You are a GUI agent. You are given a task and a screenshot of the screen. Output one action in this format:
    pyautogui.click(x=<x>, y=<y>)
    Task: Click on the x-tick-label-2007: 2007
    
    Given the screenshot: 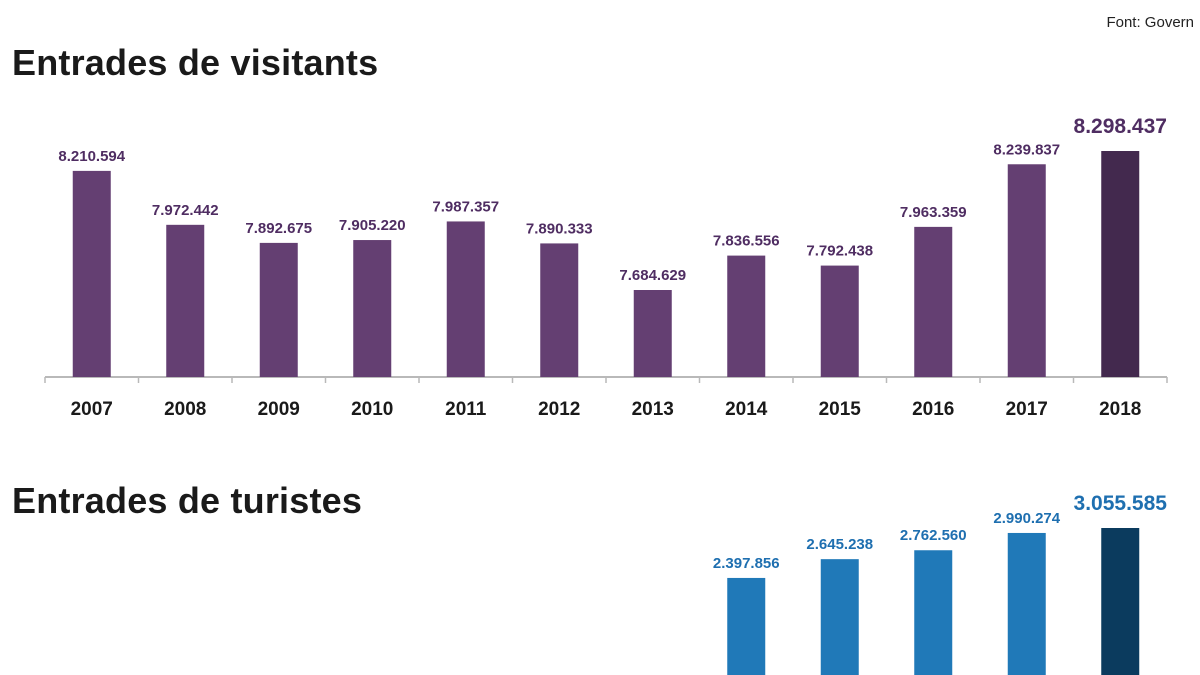 What is the action you would take?
    pyautogui.click(x=92, y=409)
    